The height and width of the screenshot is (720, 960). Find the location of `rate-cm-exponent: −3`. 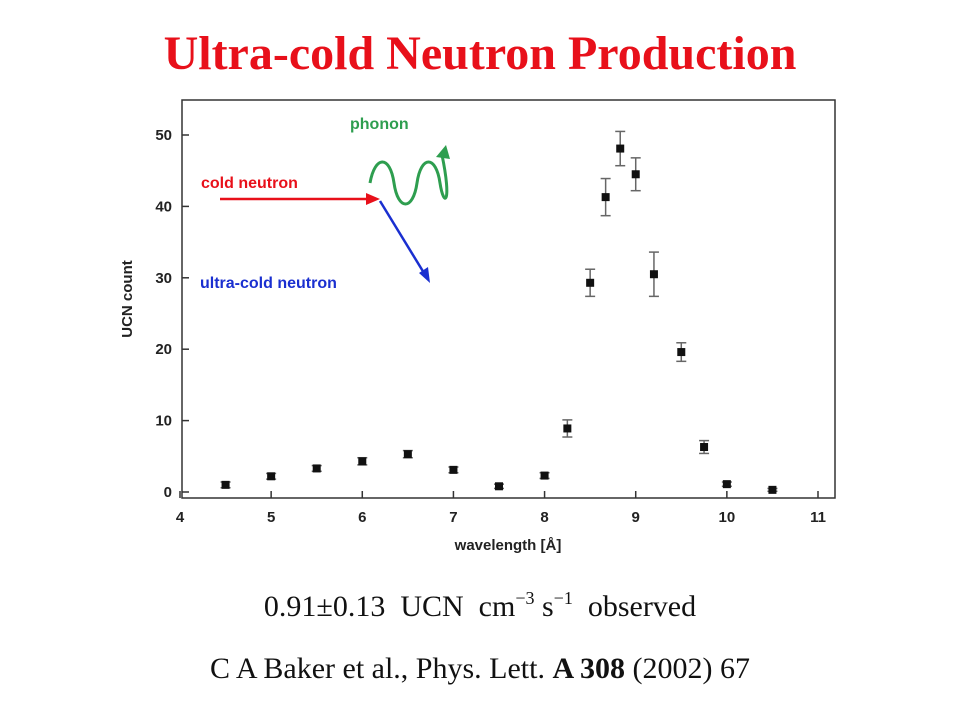

rate-cm-exponent: −3 is located at coordinates (525, 598).